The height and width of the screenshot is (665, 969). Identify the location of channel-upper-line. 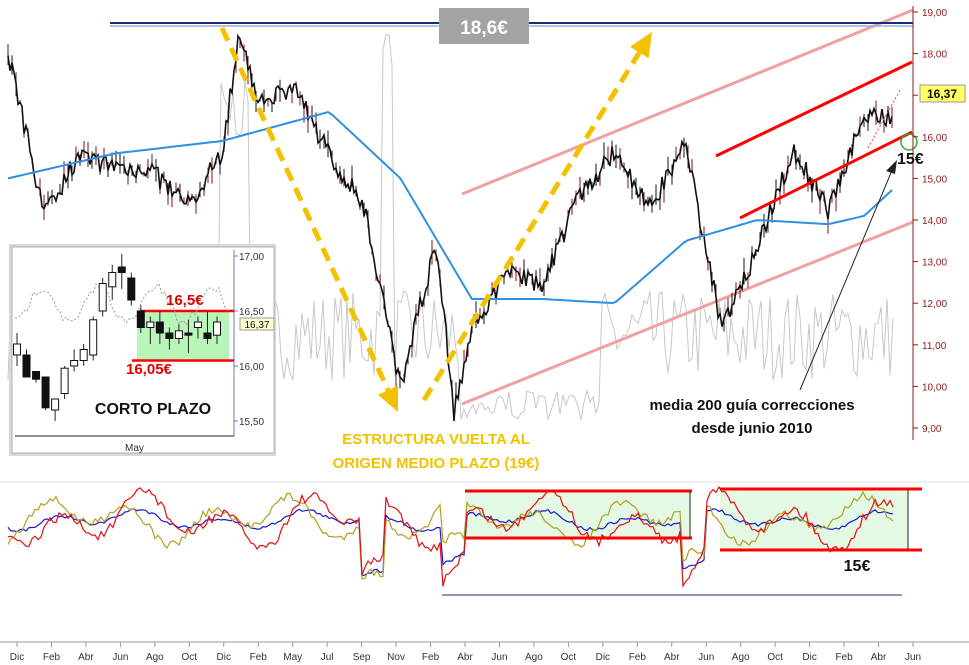
(687, 102).